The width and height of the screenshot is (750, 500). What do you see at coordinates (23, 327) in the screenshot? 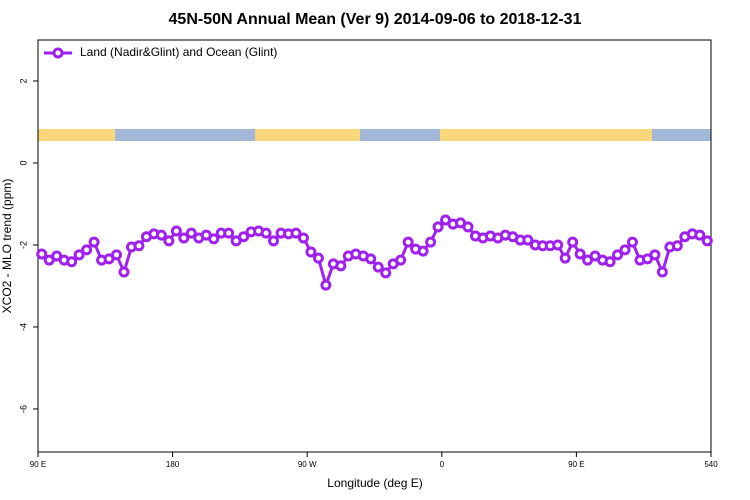
I see `y-tick-label: -4` at bounding box center [23, 327].